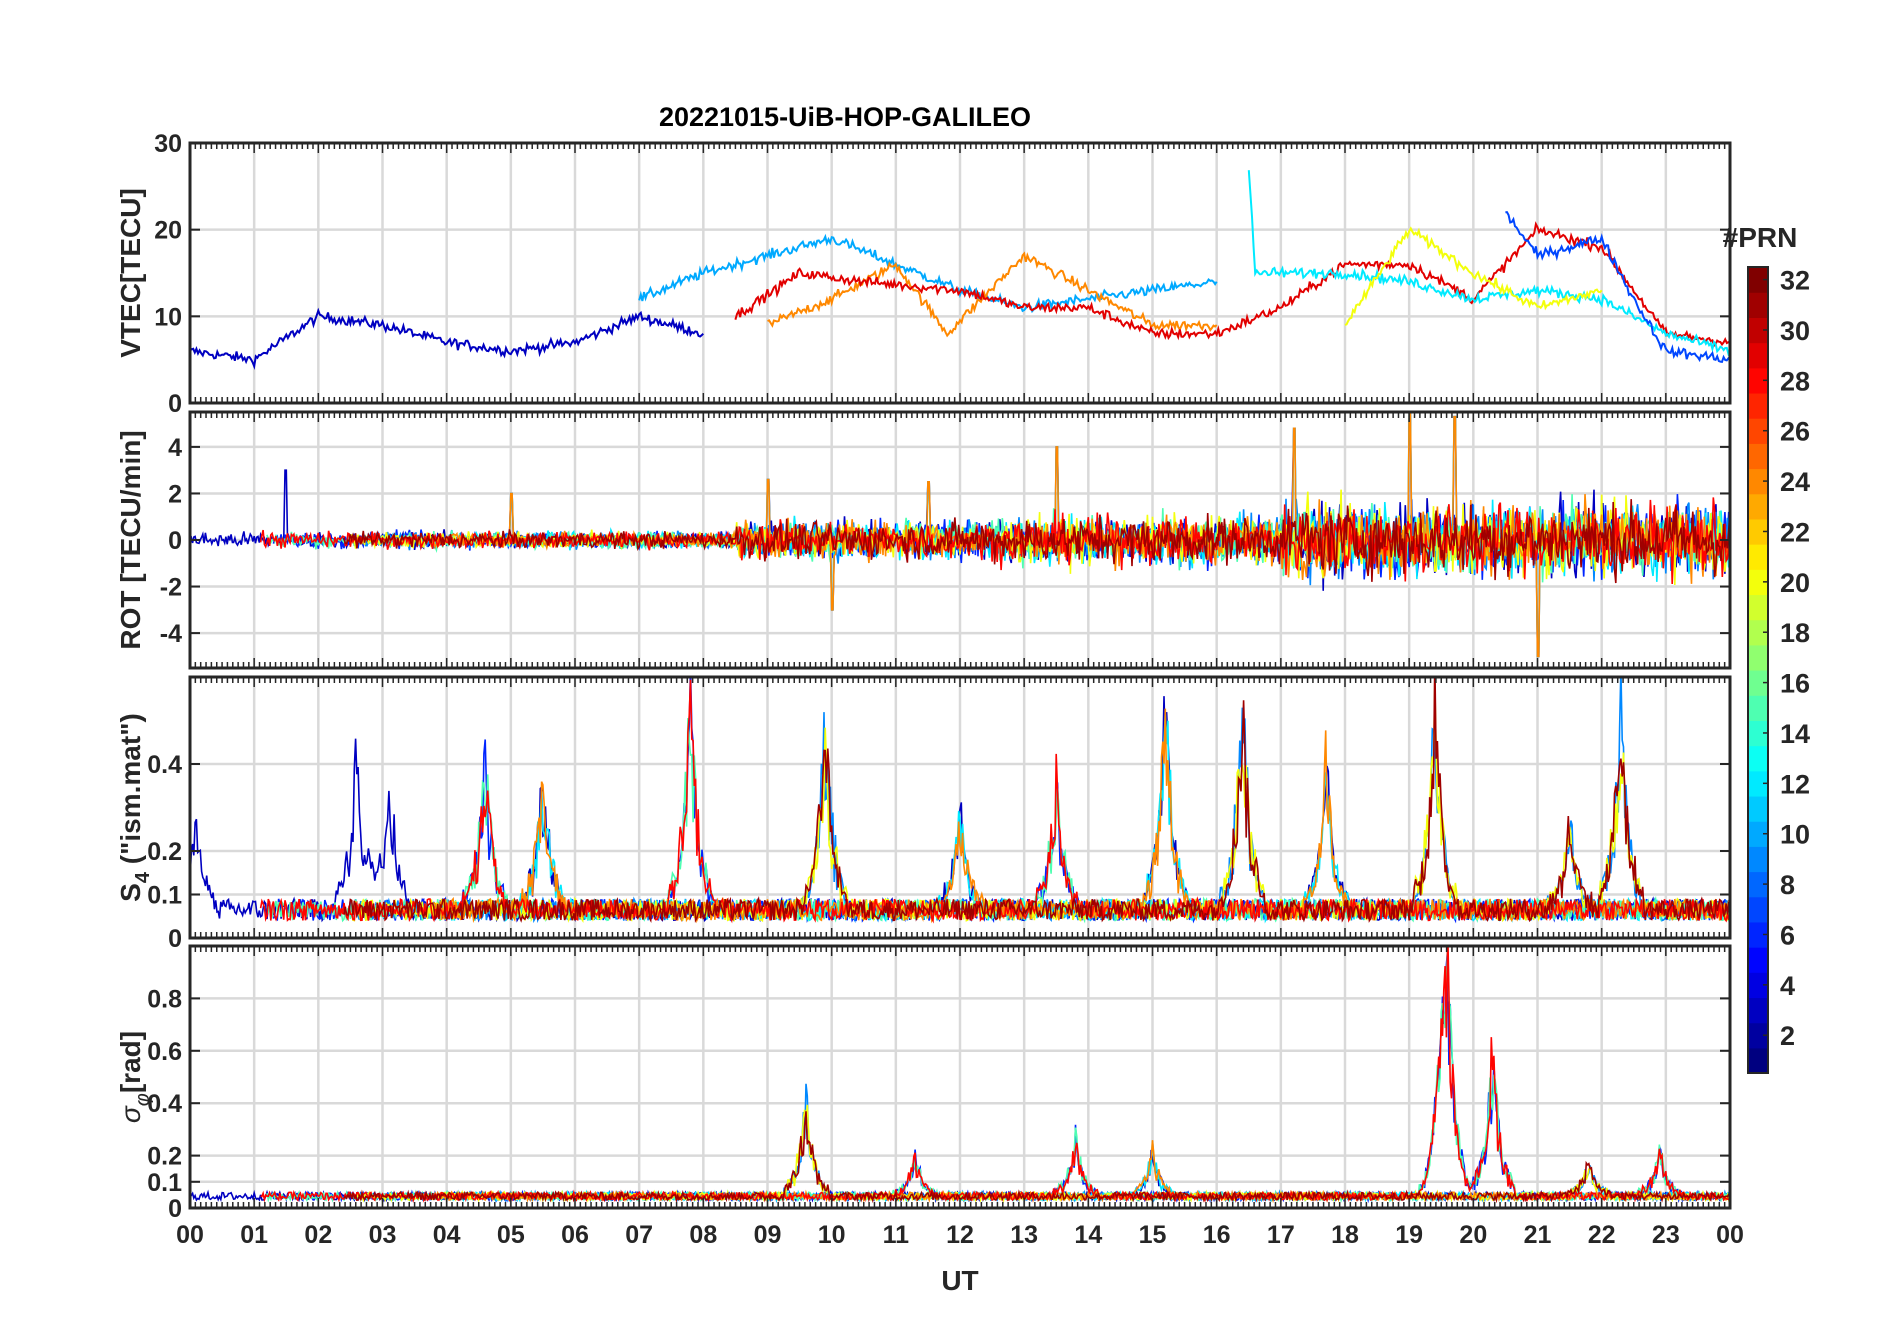  What do you see at coordinates (1473, 1235) in the screenshot?
I see `x-tick-label: 20` at bounding box center [1473, 1235].